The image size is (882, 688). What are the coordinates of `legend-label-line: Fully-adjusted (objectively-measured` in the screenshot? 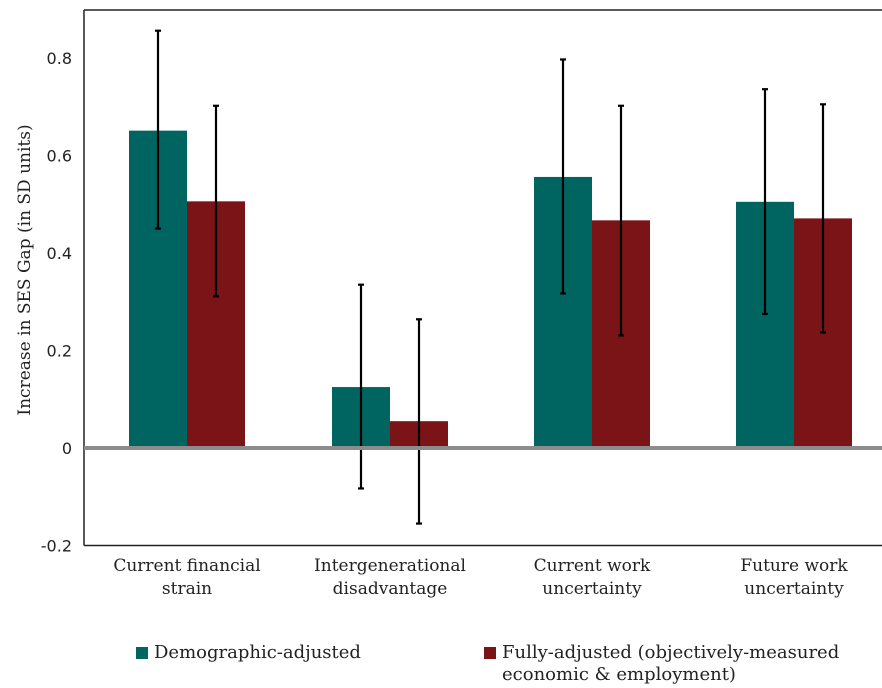 It's located at (671, 652).